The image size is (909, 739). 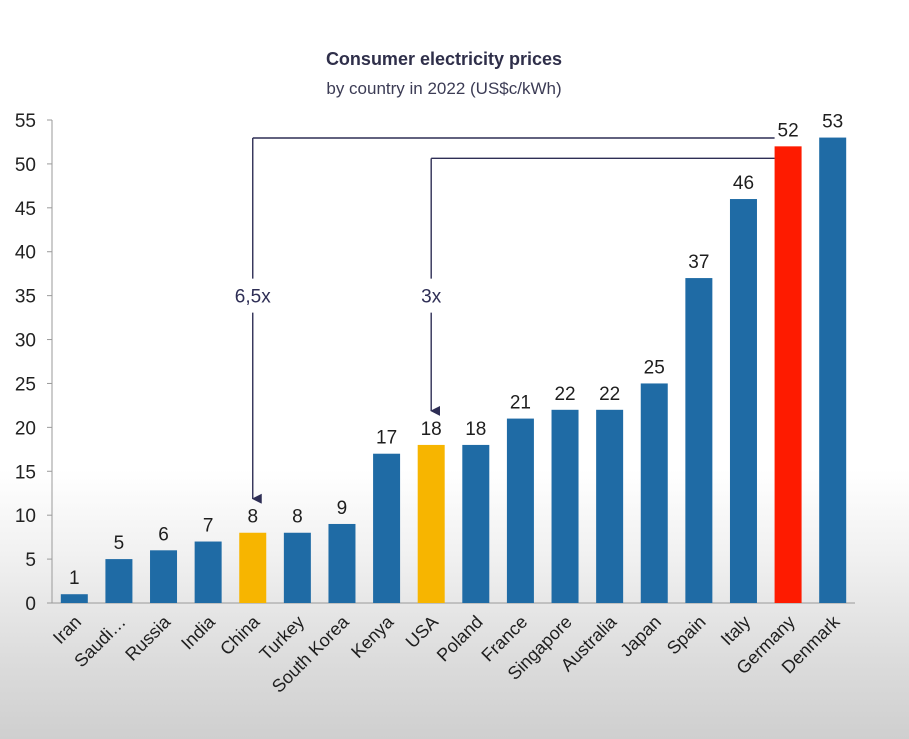 What do you see at coordinates (148, 638) in the screenshot?
I see `x-tick-label: Russia` at bounding box center [148, 638].